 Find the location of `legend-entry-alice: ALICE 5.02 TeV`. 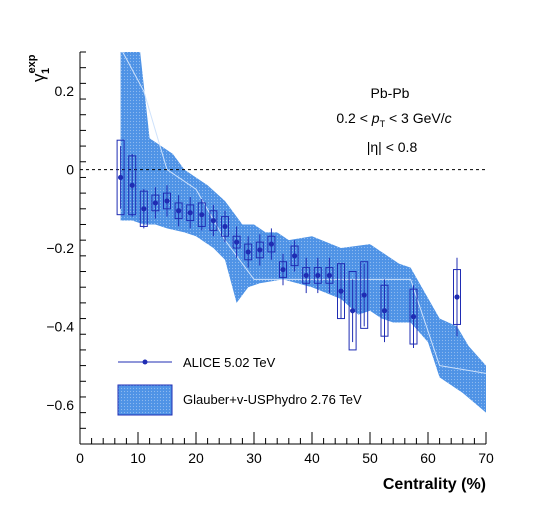

legend-entry-alice: ALICE 5.02 TeV is located at coordinates (197, 362).